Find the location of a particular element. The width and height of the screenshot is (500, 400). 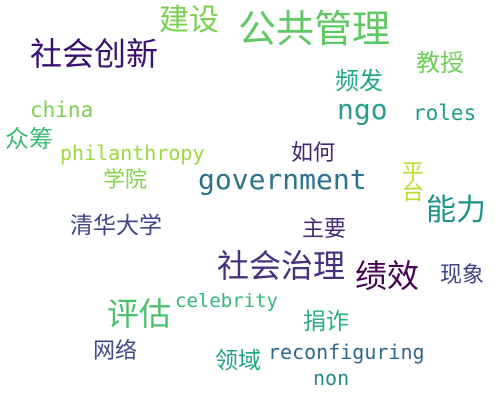

word-china: china is located at coordinates (62, 110).